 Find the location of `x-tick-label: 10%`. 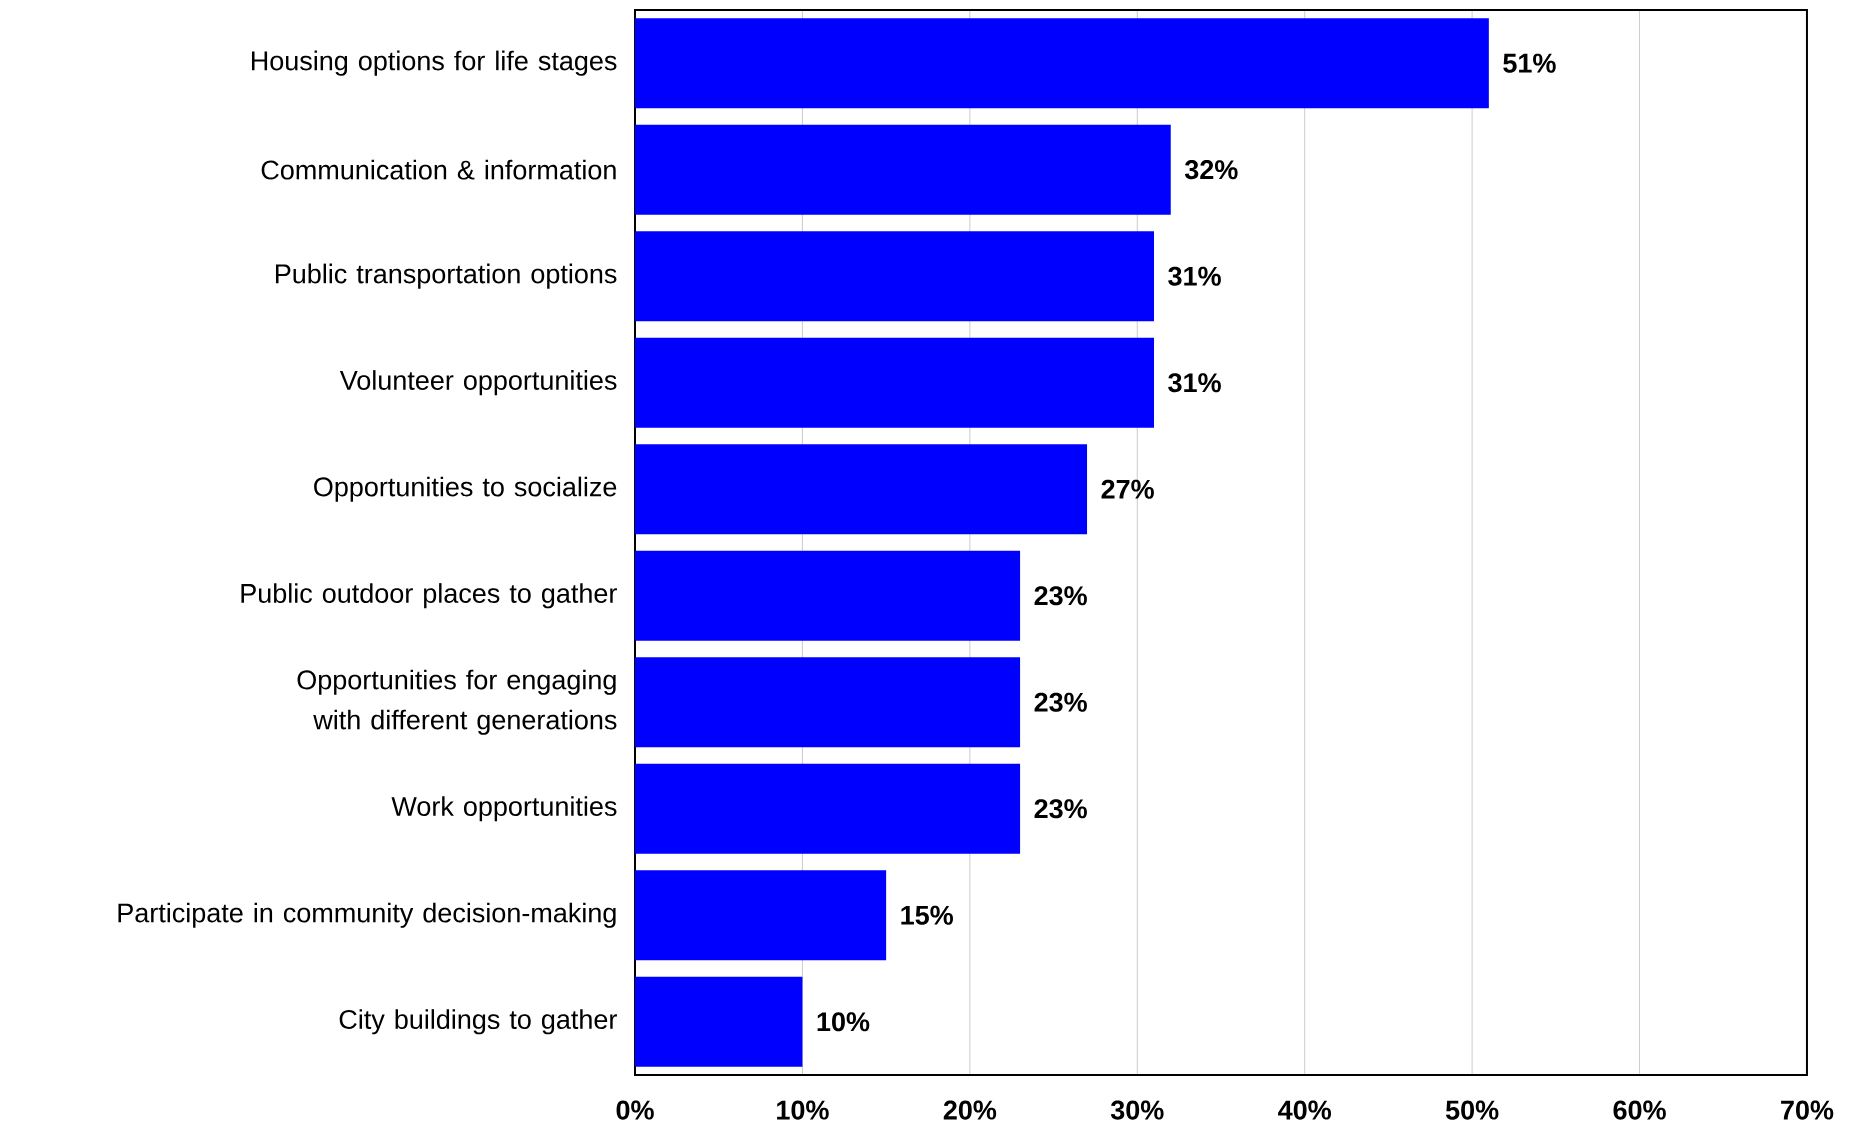

x-tick-label: 10% is located at coordinates (803, 1110).